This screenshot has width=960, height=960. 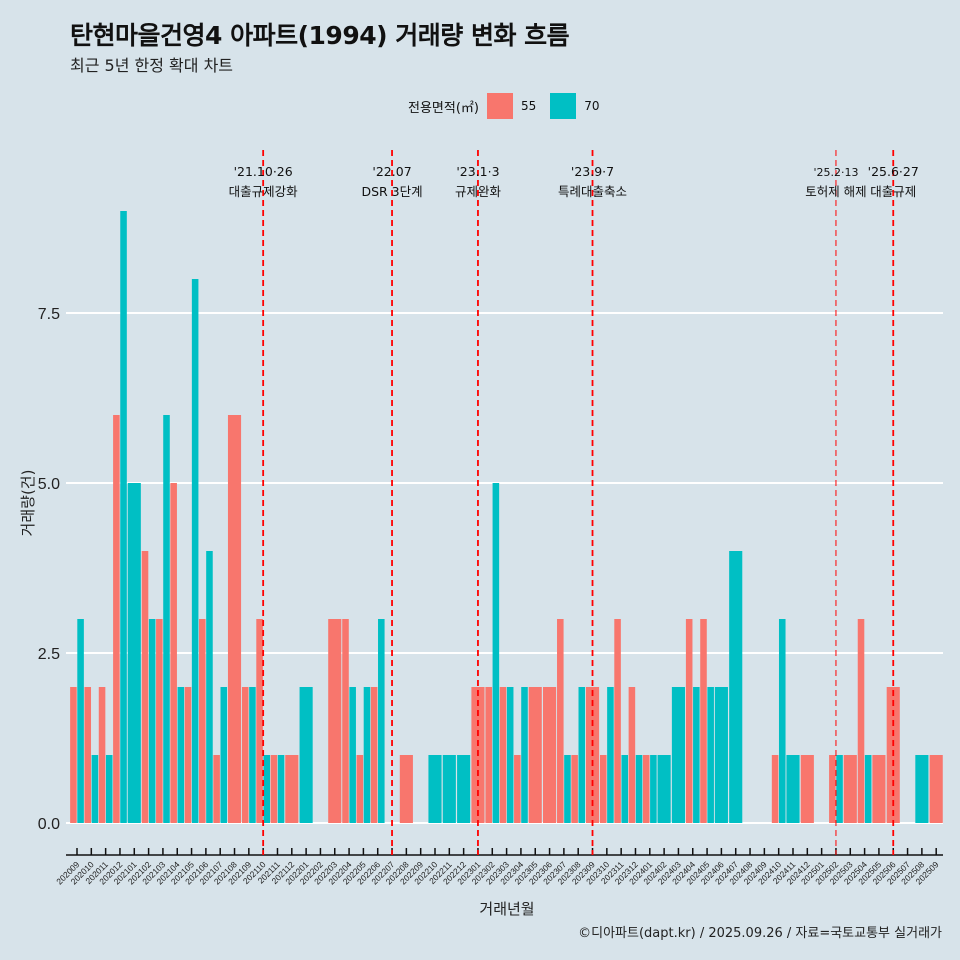 I want to click on legend-title: 전용면적(㎡), so click(x=443, y=108).